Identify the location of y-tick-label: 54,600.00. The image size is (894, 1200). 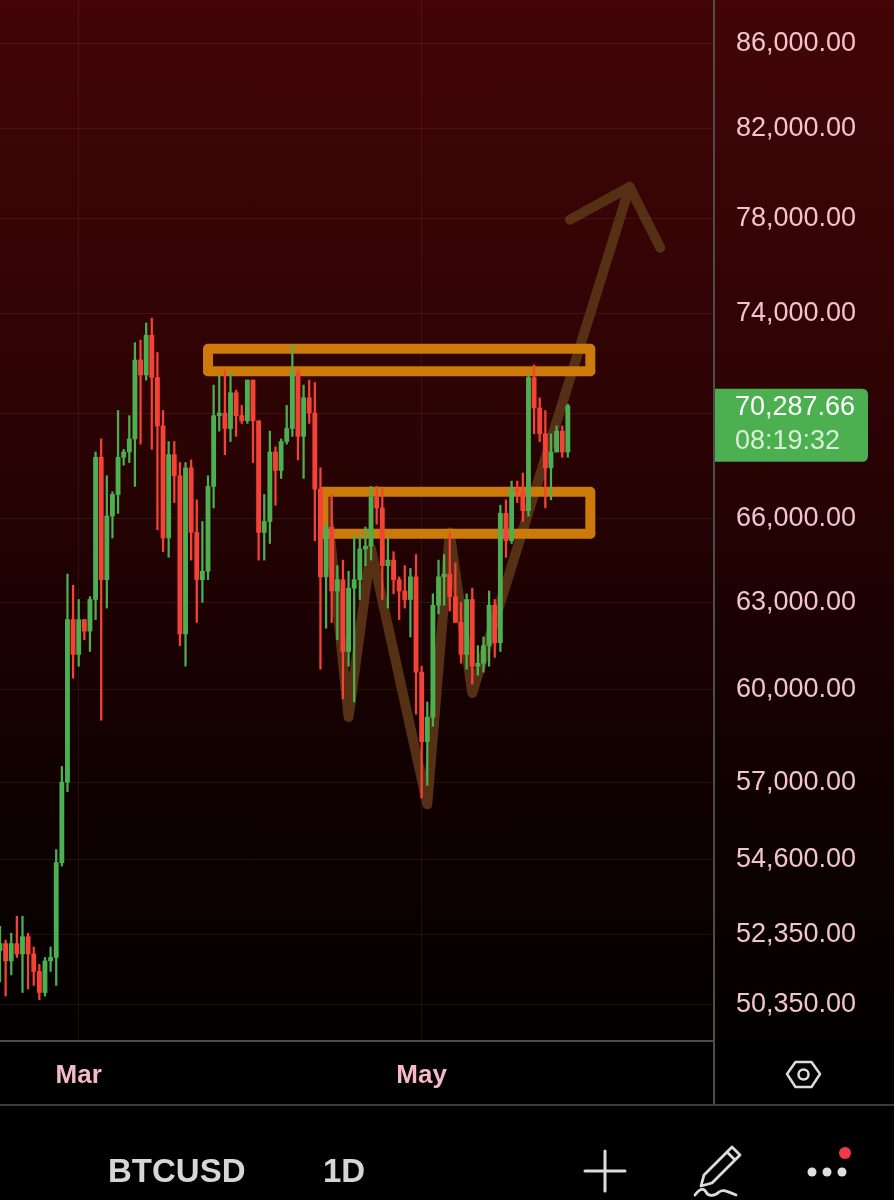
(796, 857).